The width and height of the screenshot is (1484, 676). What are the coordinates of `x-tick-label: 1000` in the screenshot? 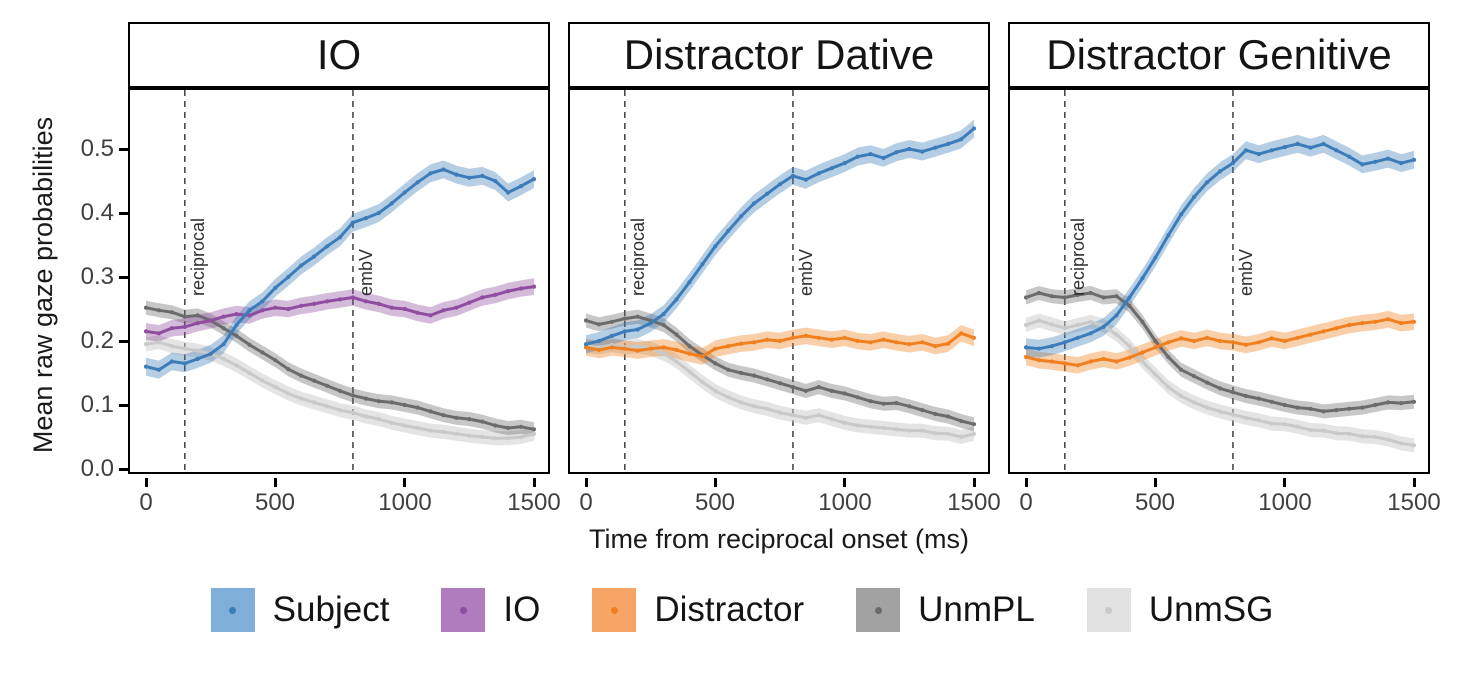 It's located at (1285, 502).